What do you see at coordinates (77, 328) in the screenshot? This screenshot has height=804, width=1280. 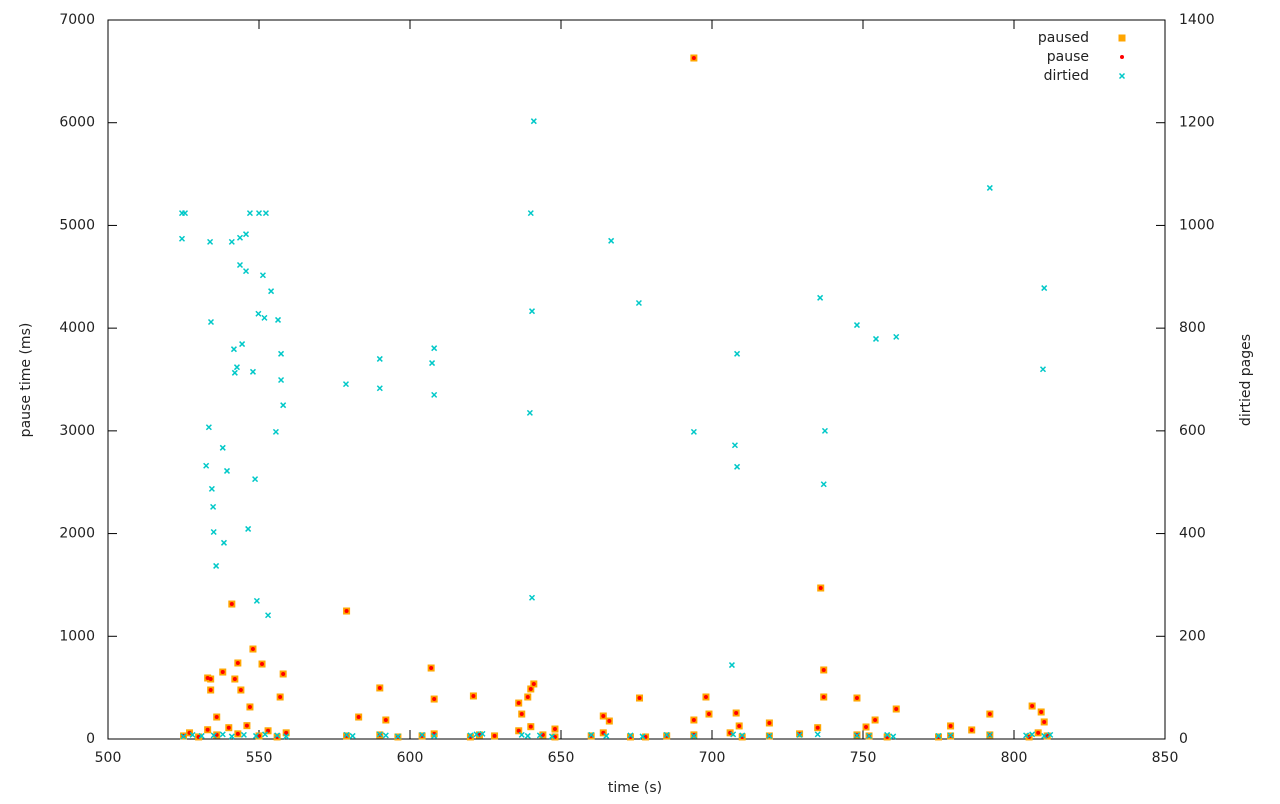 I see `y-tick-label: 4000` at bounding box center [77, 328].